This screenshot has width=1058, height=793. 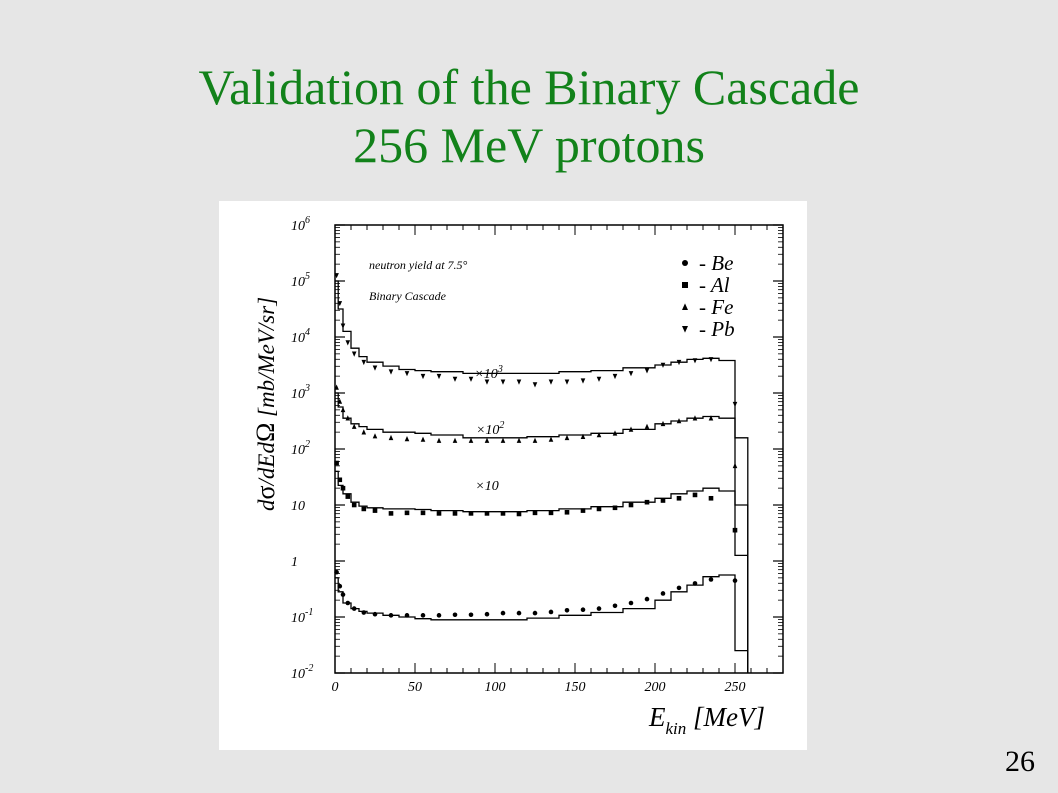 I want to click on histogram-al, so click(x=542, y=571).